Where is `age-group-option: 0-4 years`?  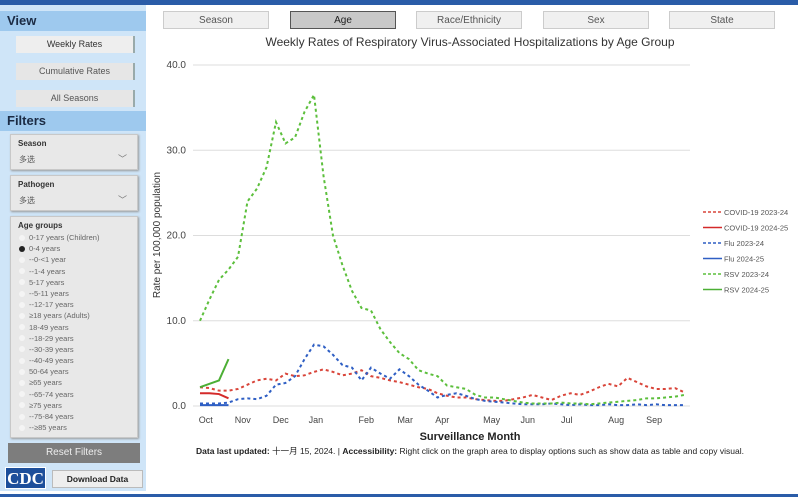 age-group-option: 0-4 years is located at coordinates (74, 248).